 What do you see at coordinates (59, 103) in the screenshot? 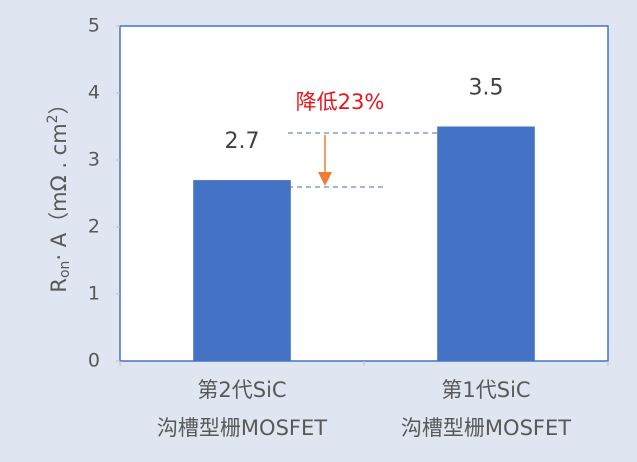
I see `y-label-end: ）` at bounding box center [59, 103].